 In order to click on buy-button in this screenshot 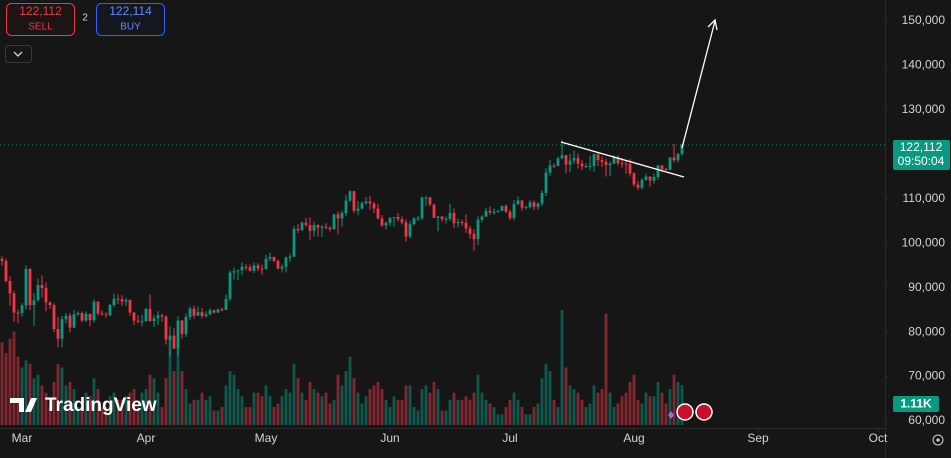, I will do `click(130, 19)`.